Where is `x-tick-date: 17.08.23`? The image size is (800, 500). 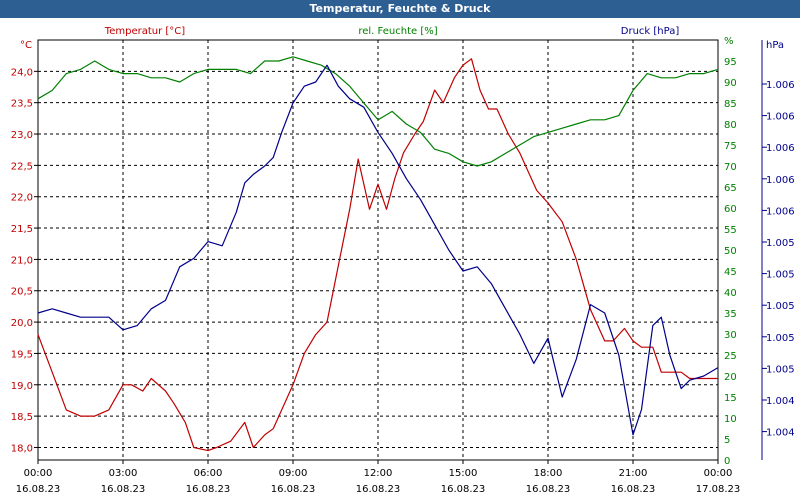
x-tick-date: 17.08.23 is located at coordinates (718, 489).